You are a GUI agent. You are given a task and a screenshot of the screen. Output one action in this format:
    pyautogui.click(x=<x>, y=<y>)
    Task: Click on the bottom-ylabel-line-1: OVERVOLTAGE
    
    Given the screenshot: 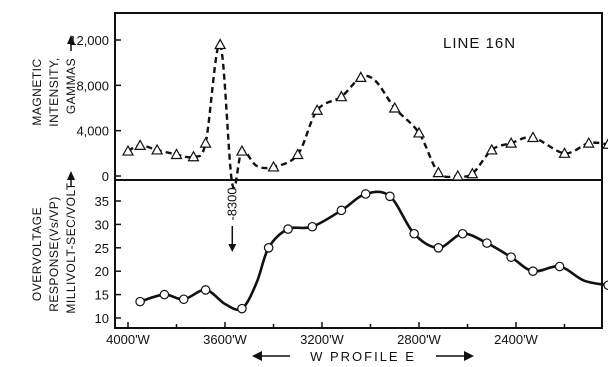 What is the action you would take?
    pyautogui.click(x=37, y=254)
    